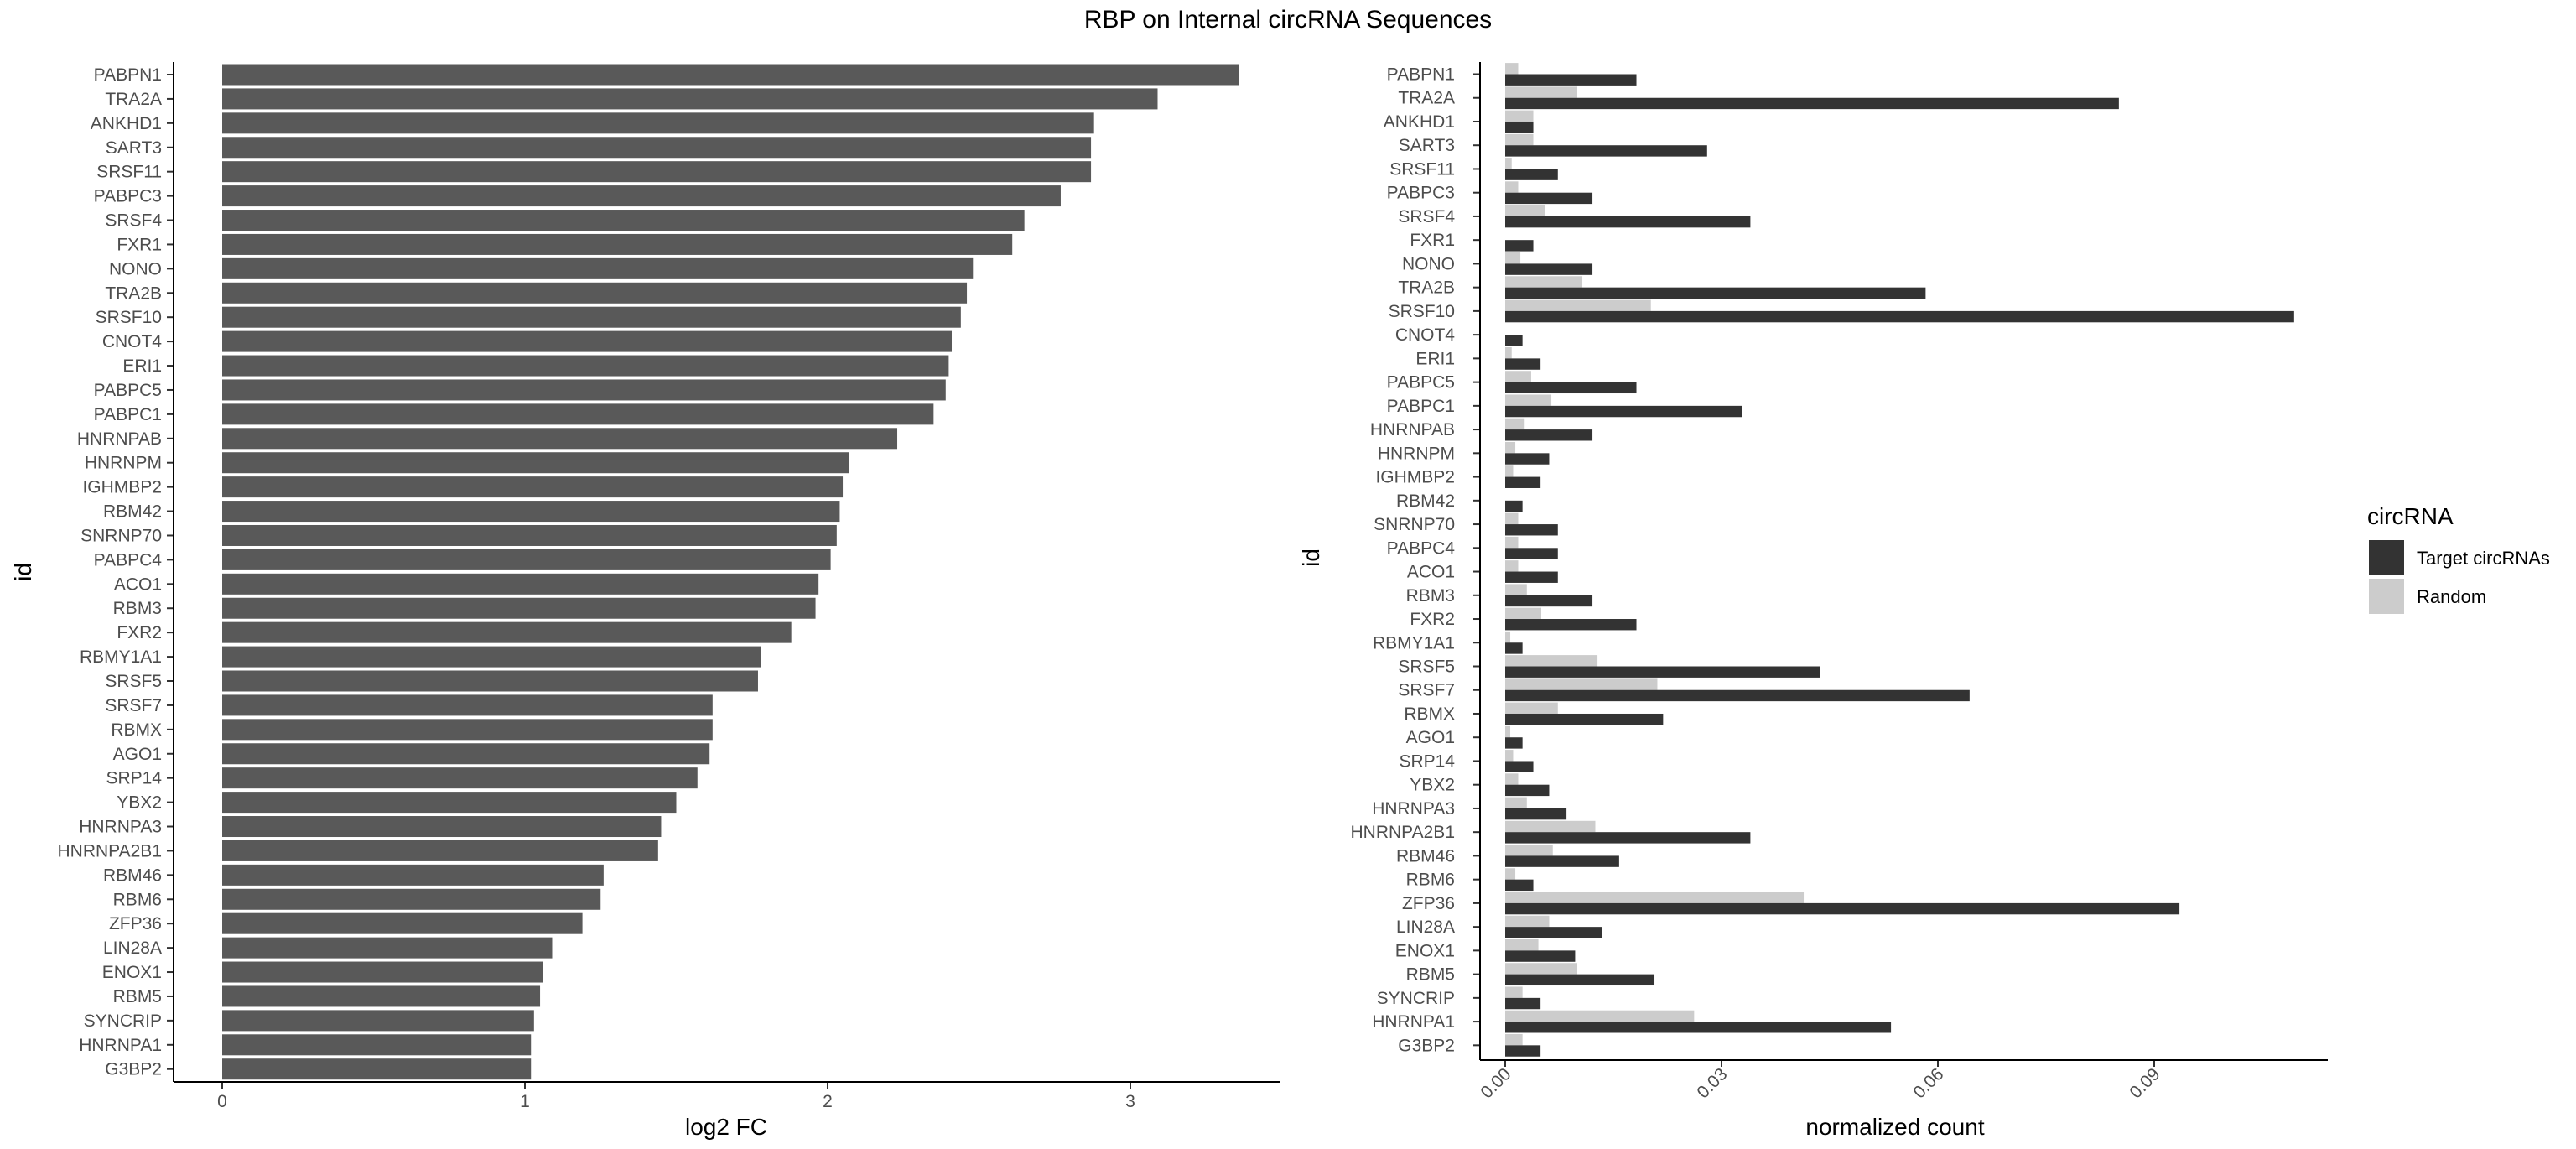  I want to click on bar-random-nono, so click(1513, 258).